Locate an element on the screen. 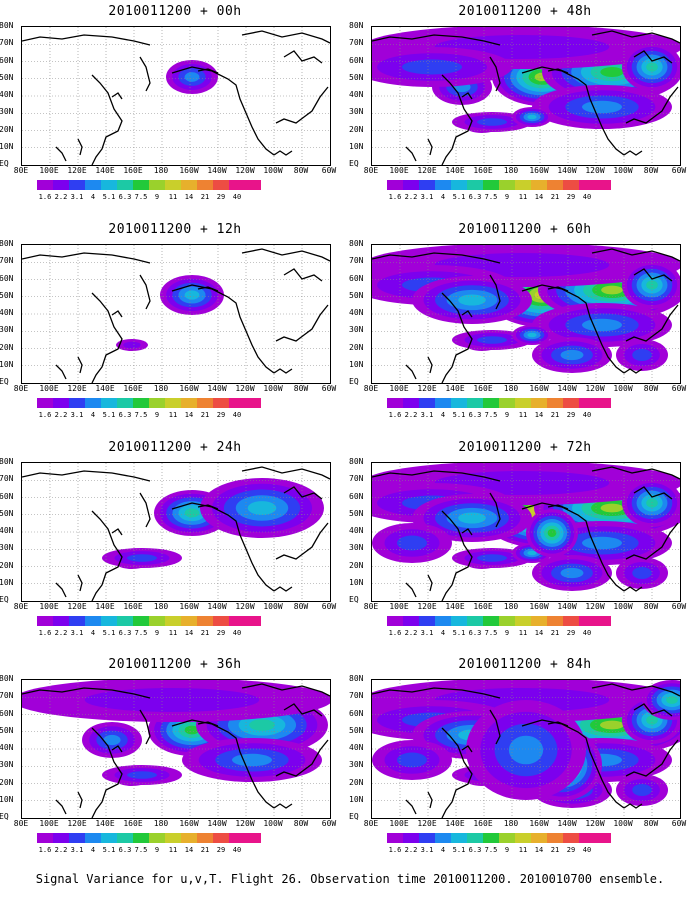 This screenshot has width=700, height=900. longitude-label: 160E is located at coordinates (133, 823).